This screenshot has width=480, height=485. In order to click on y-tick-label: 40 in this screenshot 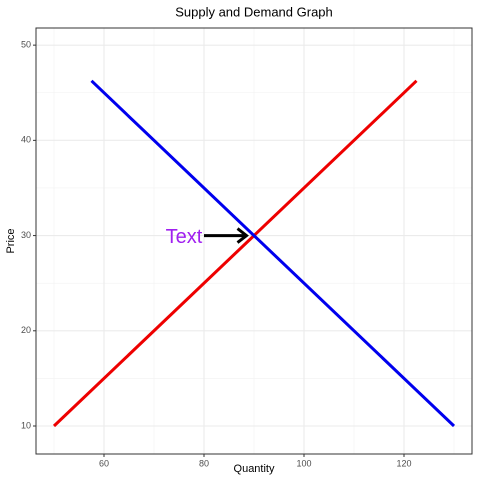, I will do `click(26, 140)`.